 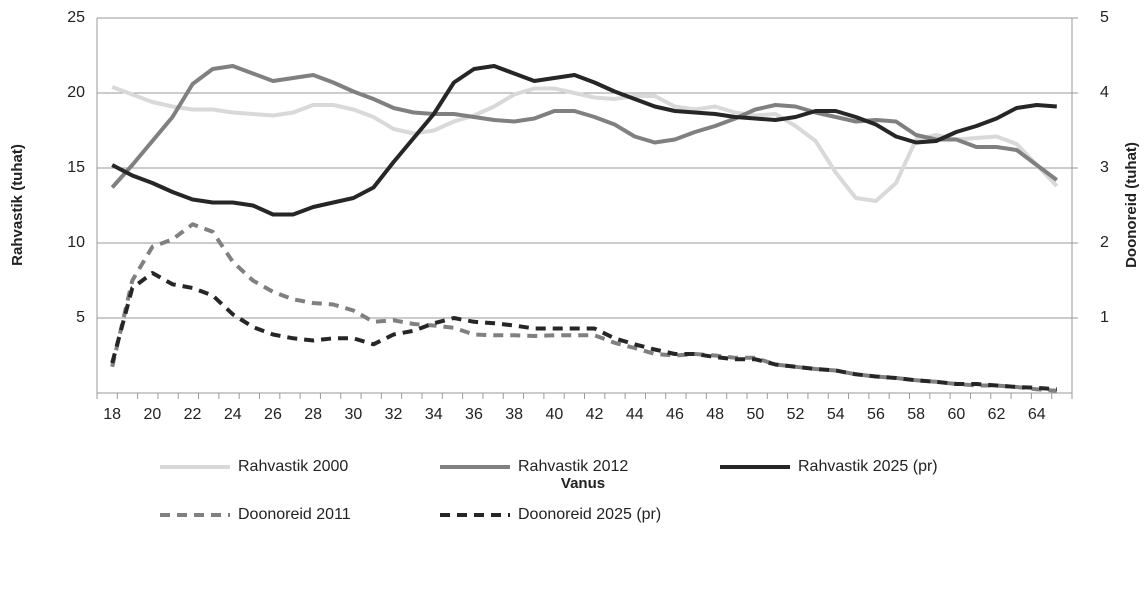 I want to click on x-tick-label: 32, so click(x=394, y=414).